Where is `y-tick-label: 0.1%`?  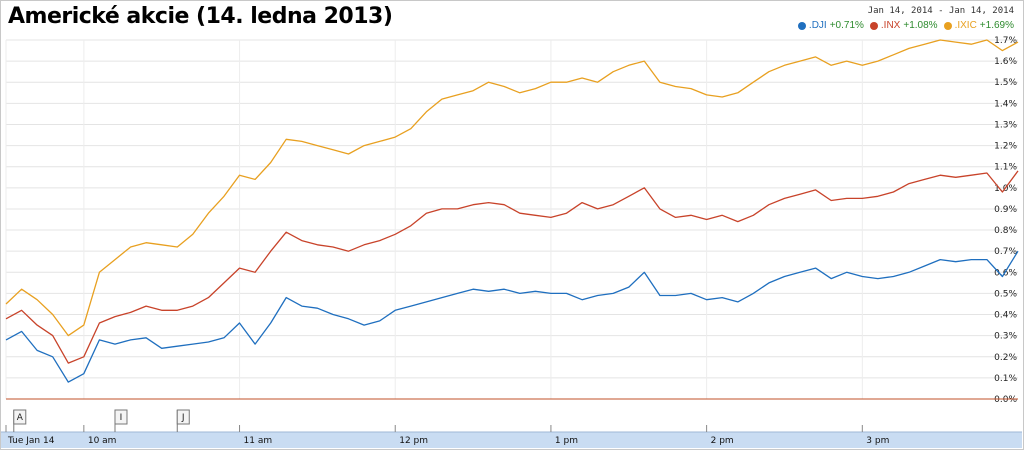
y-tick-label: 0.1% is located at coordinates (1005, 379).